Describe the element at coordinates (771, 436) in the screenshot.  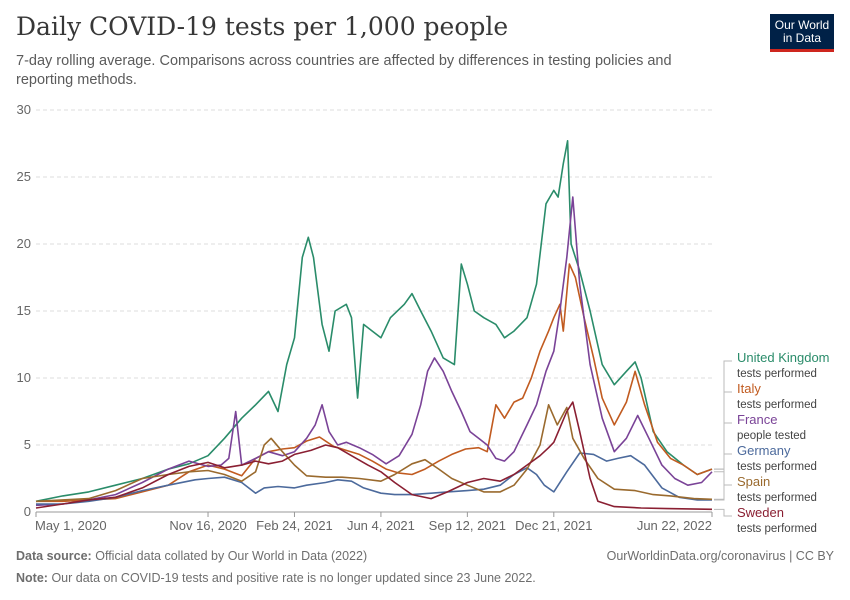
I see `legend-sublabel: people tested` at that location.